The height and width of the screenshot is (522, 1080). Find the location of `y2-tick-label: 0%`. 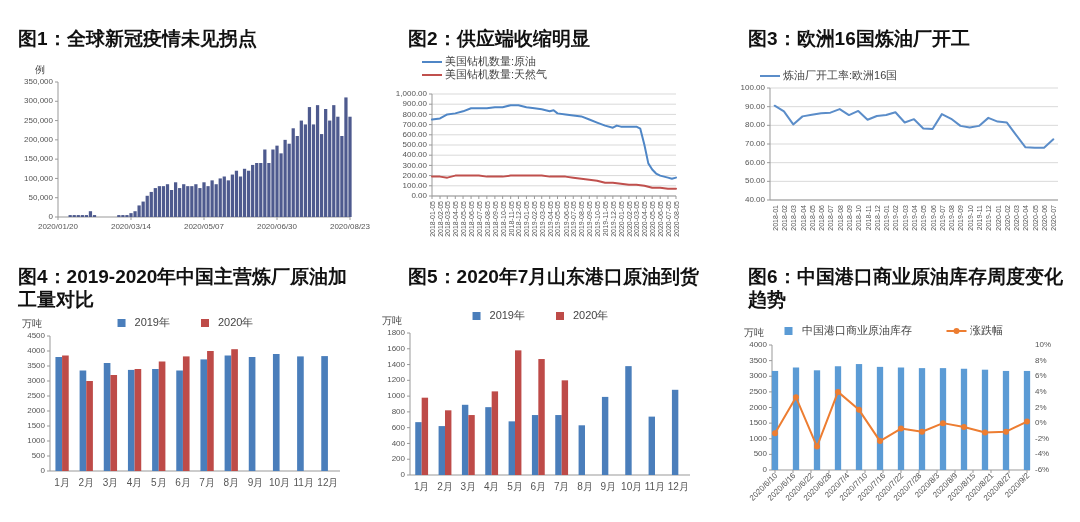

y2-tick-label: 0% is located at coordinates (1041, 423).